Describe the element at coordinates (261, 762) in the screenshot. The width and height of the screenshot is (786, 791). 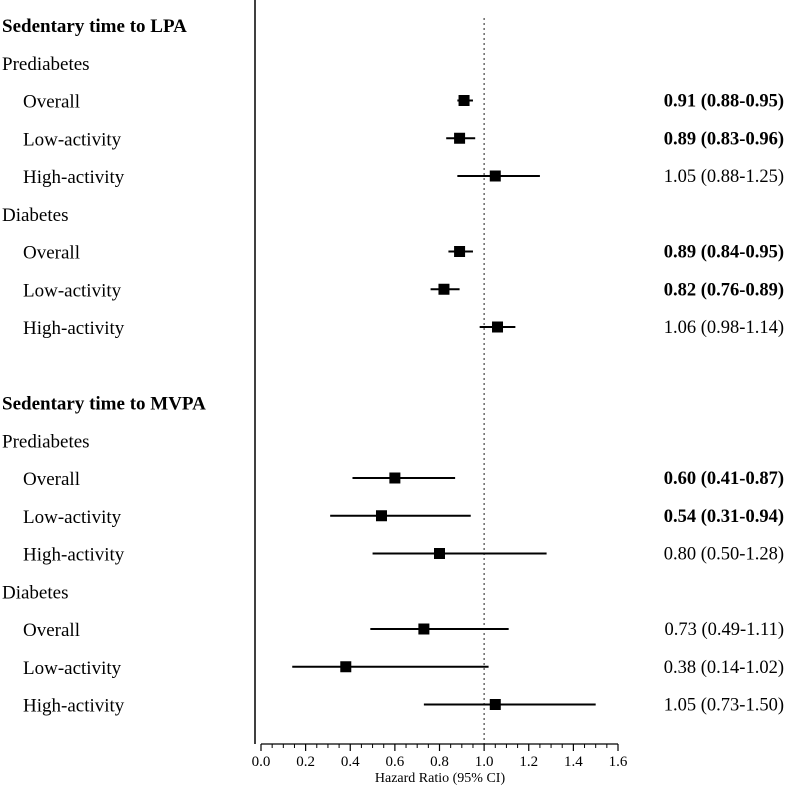
I see `x-tick-label: 0.0` at that location.